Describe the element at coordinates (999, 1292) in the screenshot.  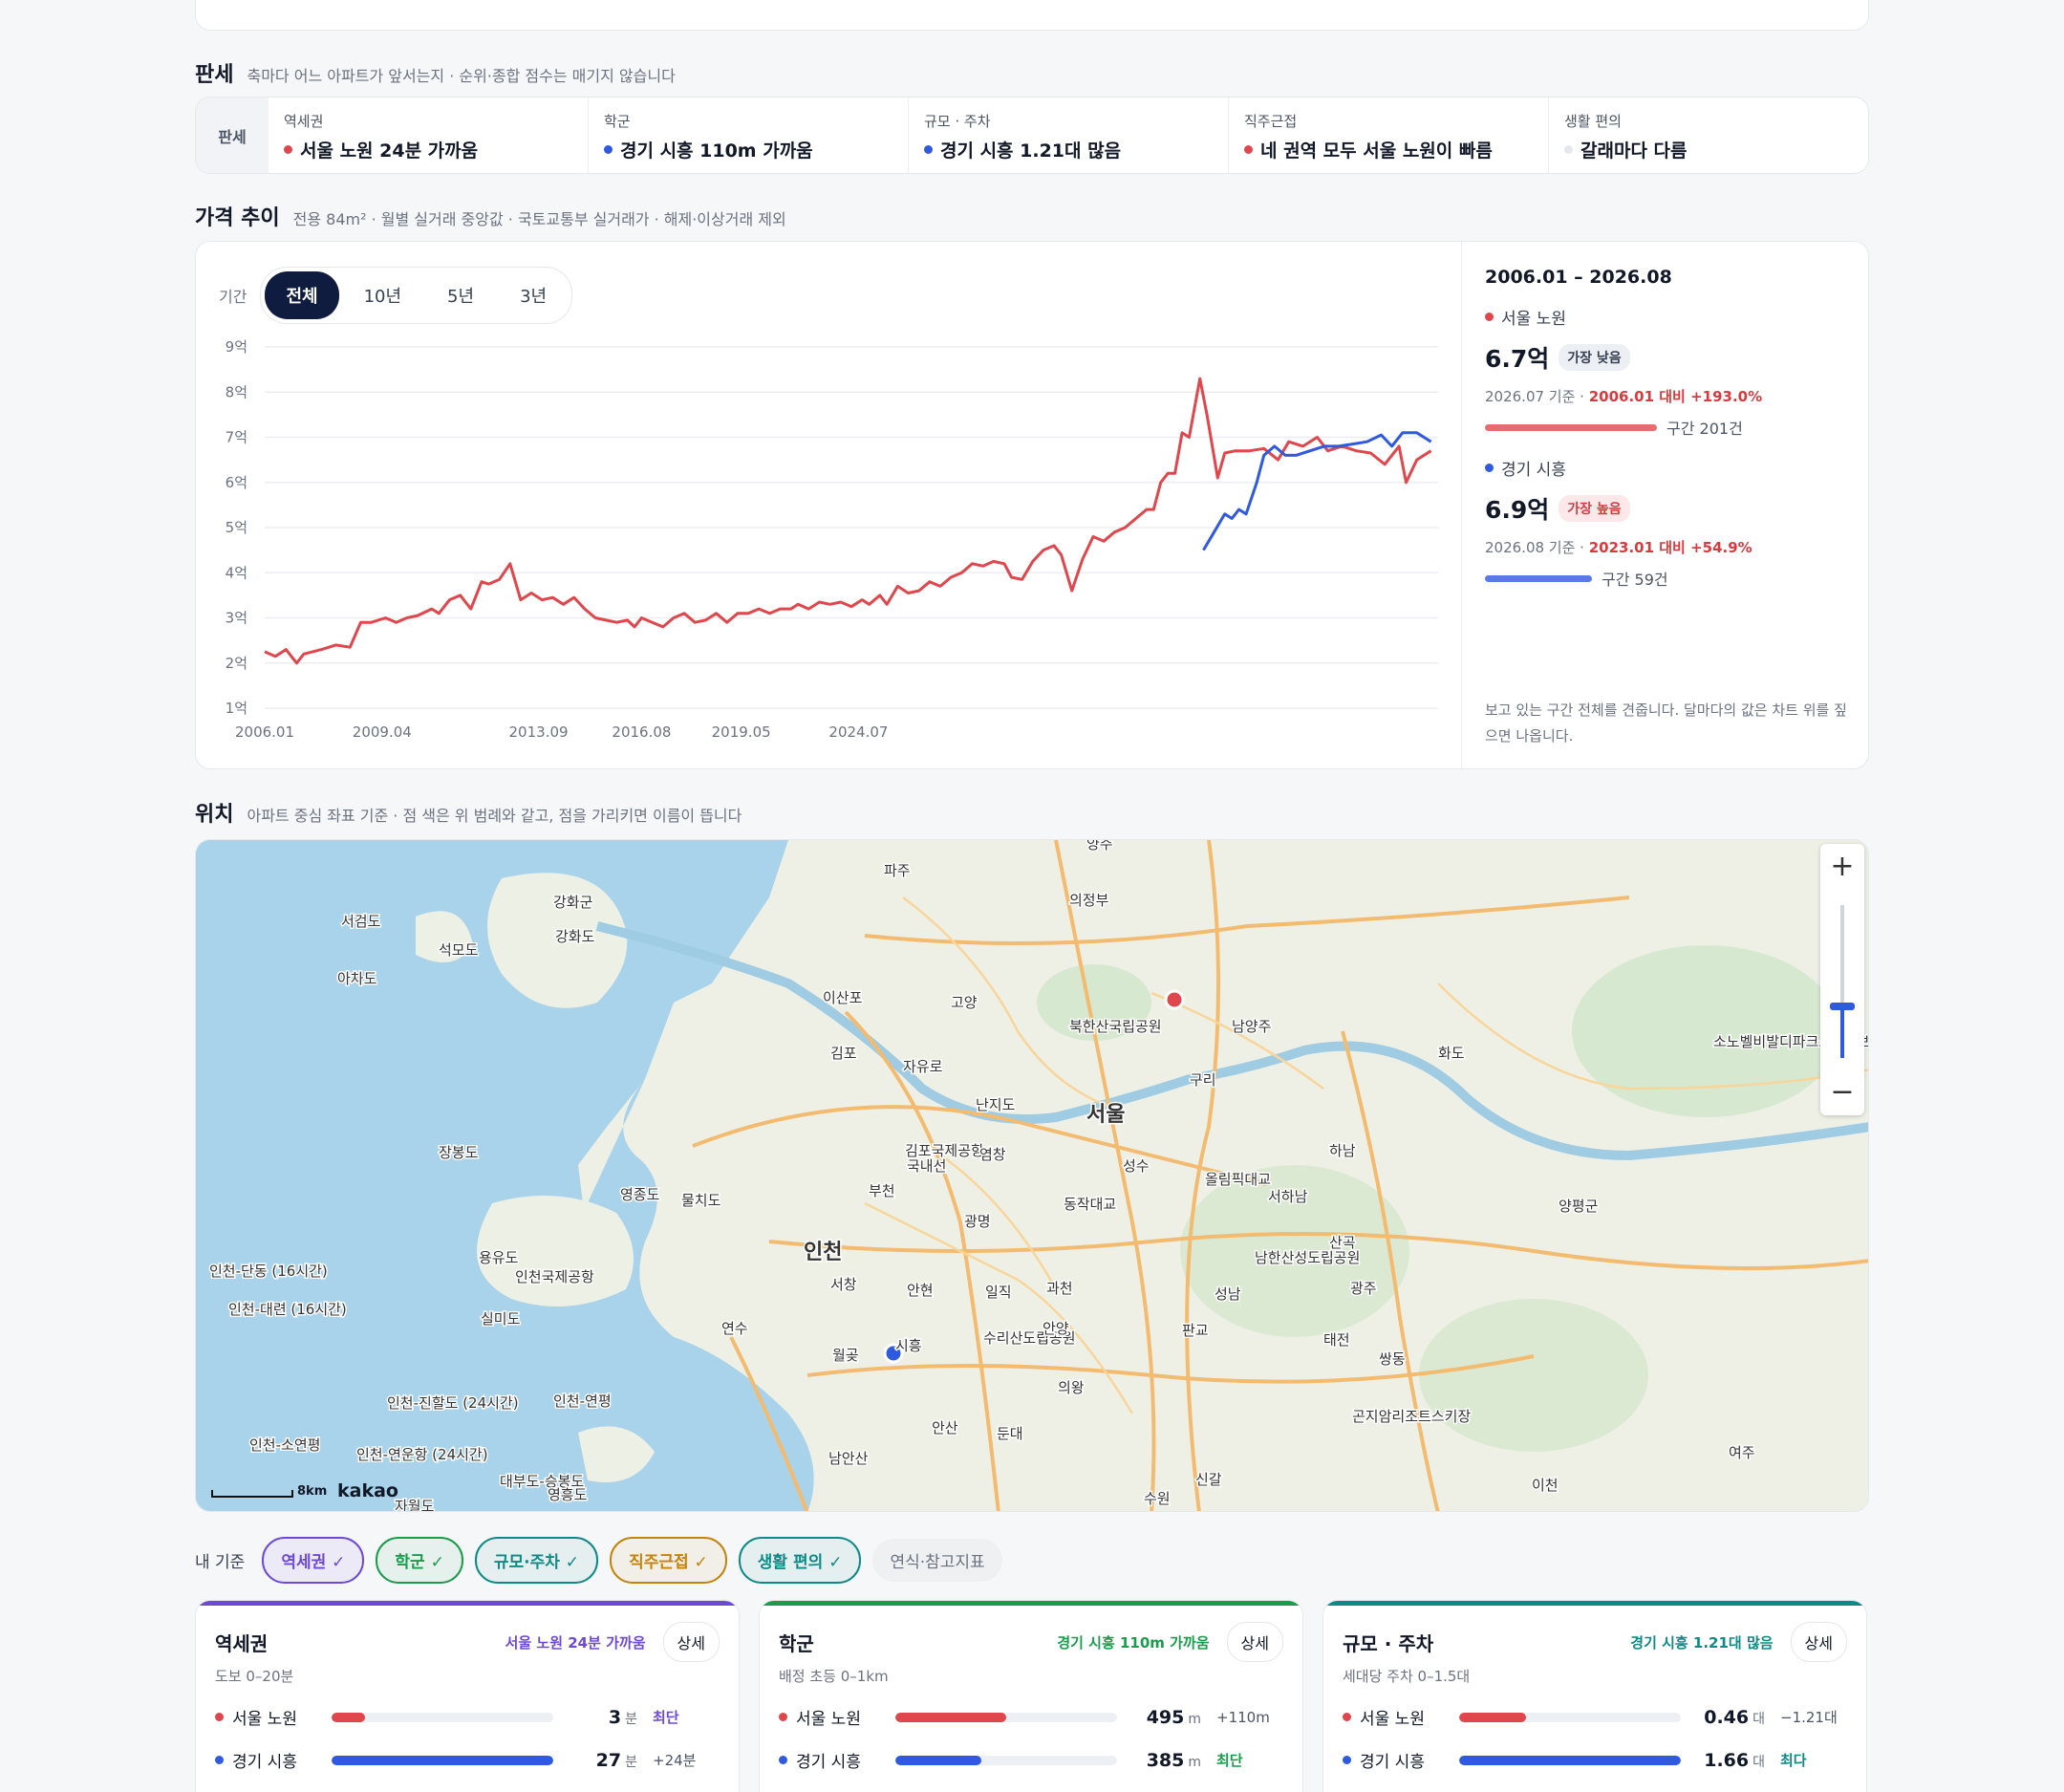
I see `place-label: 일직` at that location.